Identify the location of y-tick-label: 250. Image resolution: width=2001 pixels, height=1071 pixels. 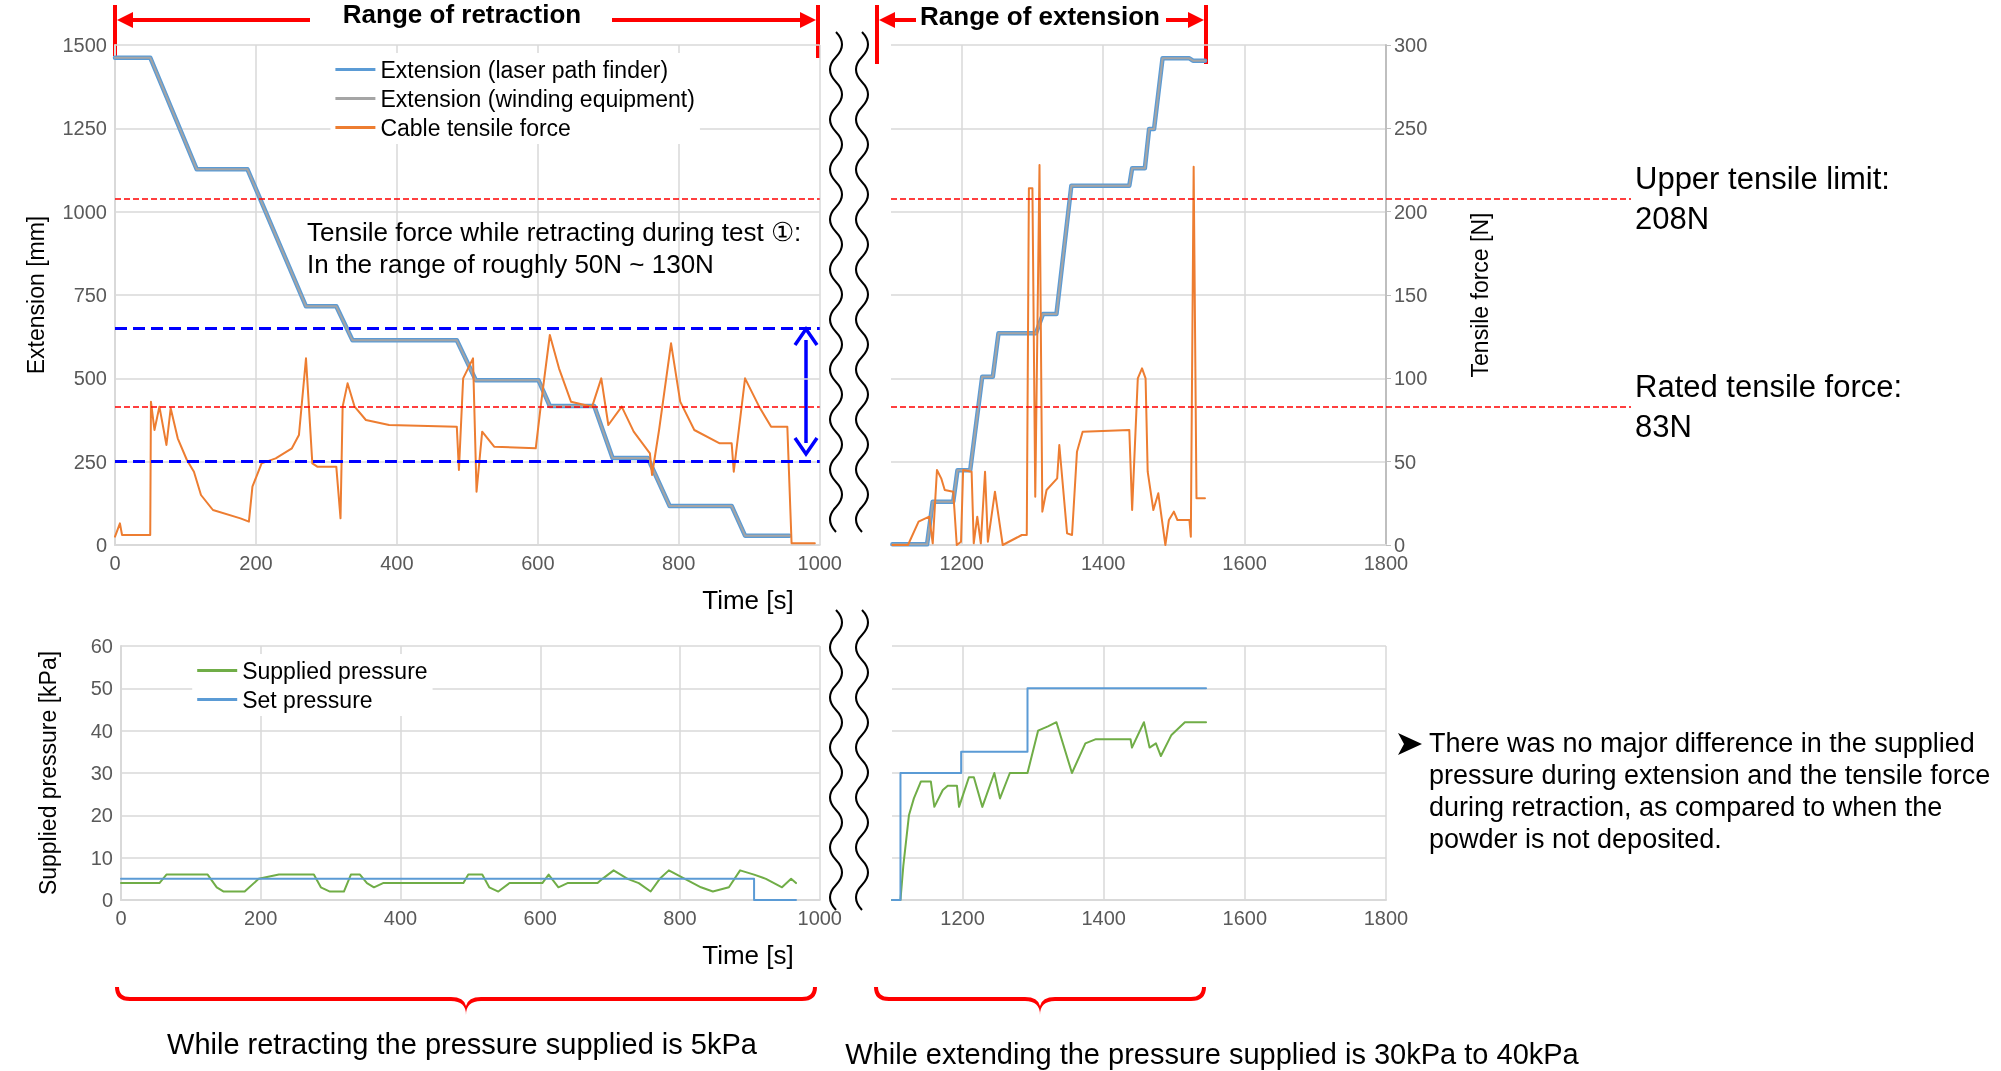
(90, 461).